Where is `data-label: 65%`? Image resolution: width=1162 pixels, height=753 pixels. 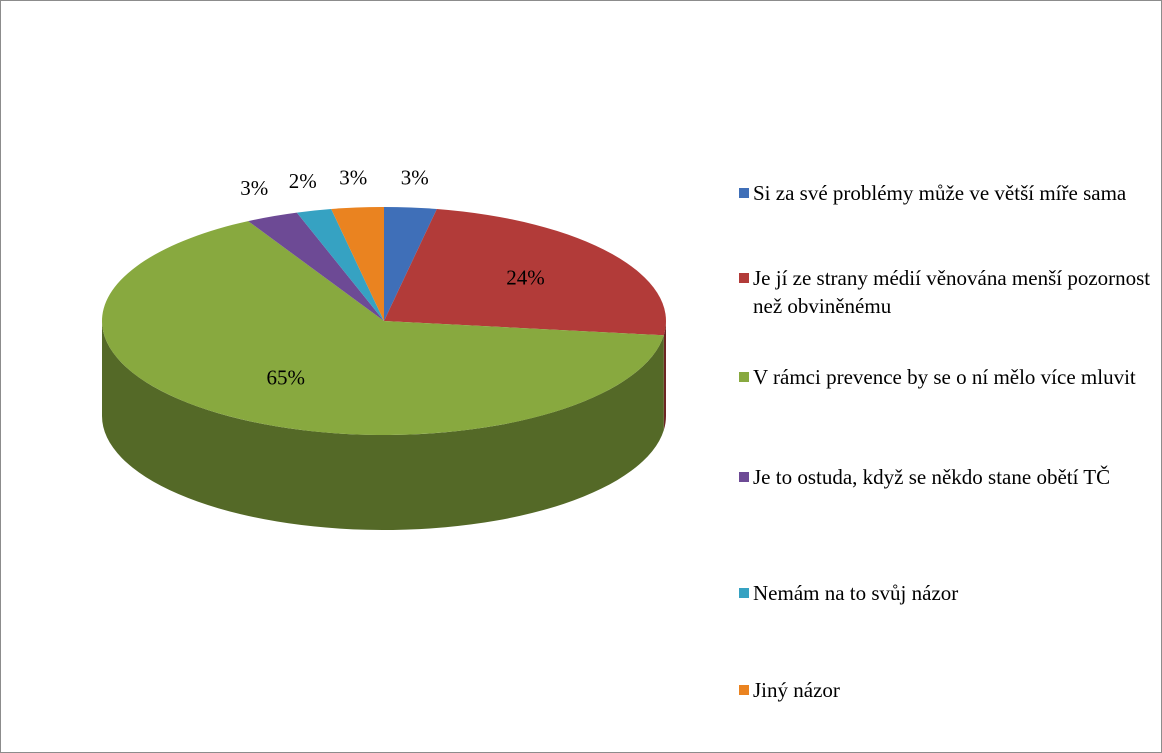
data-label: 65% is located at coordinates (285, 377).